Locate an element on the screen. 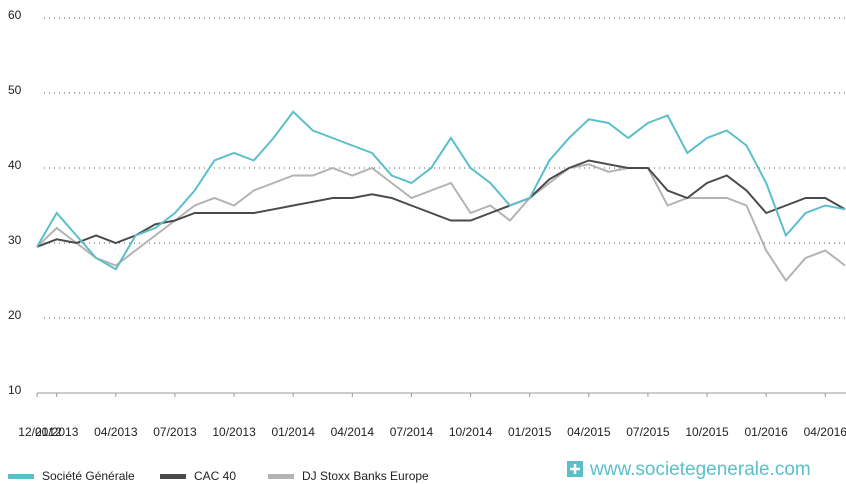  legend-label: Société Générale is located at coordinates (88, 476).